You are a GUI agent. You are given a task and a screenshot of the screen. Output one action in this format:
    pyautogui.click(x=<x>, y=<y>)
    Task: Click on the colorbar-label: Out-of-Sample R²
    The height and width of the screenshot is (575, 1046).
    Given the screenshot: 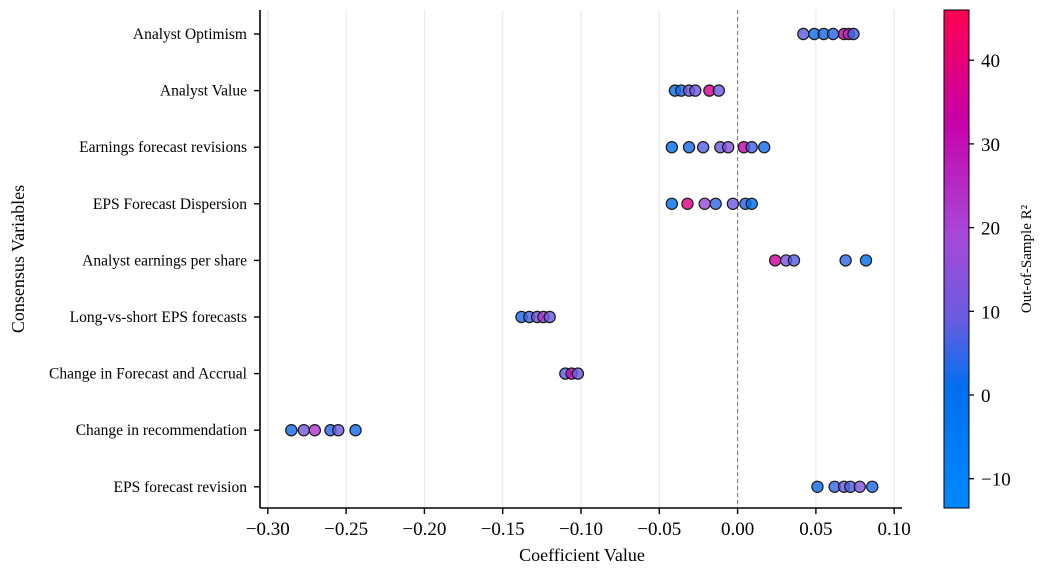 What is the action you would take?
    pyautogui.click(x=1027, y=258)
    